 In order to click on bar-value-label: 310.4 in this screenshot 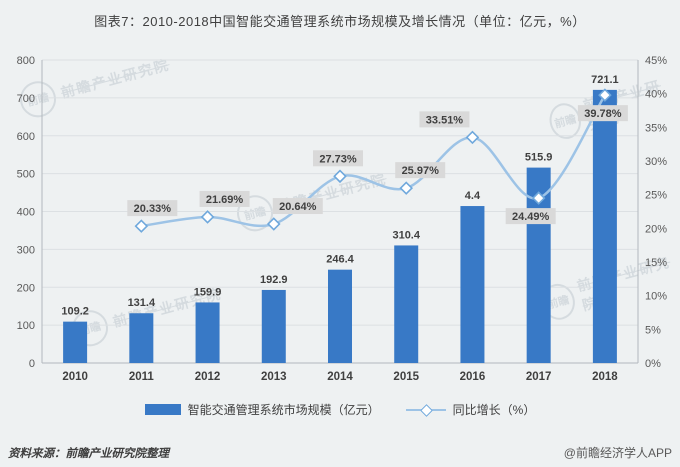, I will do `click(406, 235)`.